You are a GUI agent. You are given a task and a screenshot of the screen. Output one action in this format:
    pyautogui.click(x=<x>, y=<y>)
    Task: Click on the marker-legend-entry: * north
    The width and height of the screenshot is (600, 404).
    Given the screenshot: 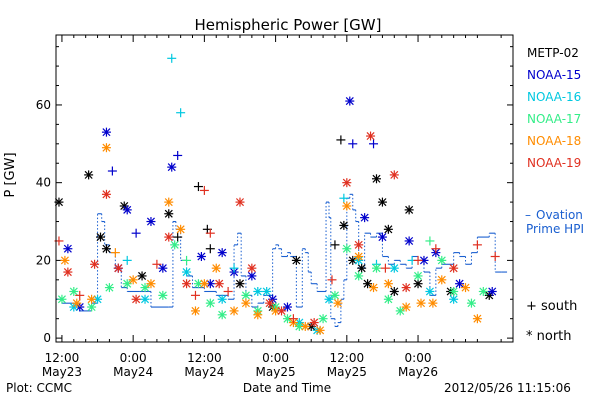 What is the action you would take?
    pyautogui.click(x=549, y=336)
    